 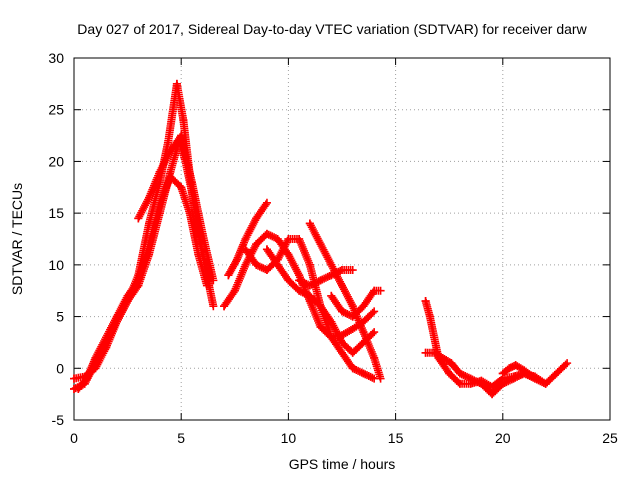 I want to click on x-tick-label: 15, so click(x=396, y=438).